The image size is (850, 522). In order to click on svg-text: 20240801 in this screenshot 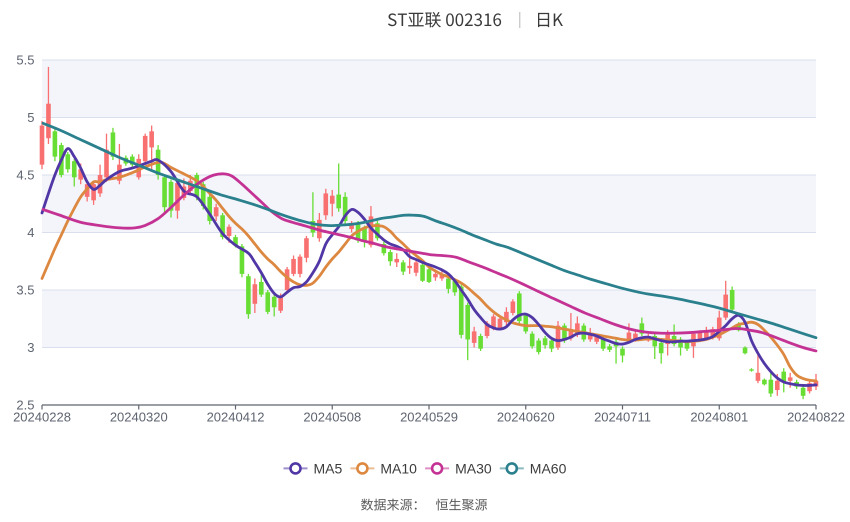, I will do `click(719, 417)`.